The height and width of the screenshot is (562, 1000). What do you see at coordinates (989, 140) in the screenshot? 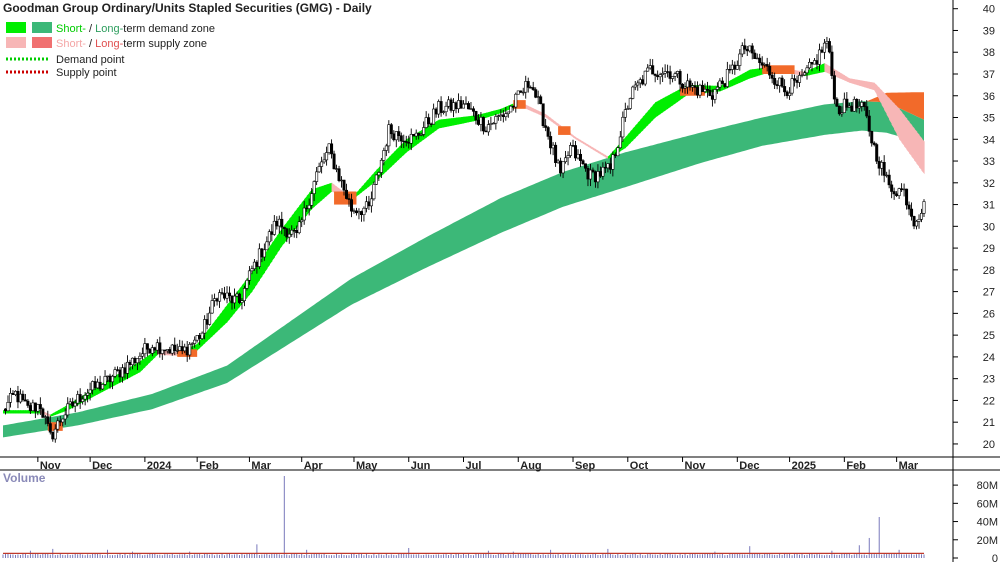
I see `price-tick-label: 34` at bounding box center [989, 140].